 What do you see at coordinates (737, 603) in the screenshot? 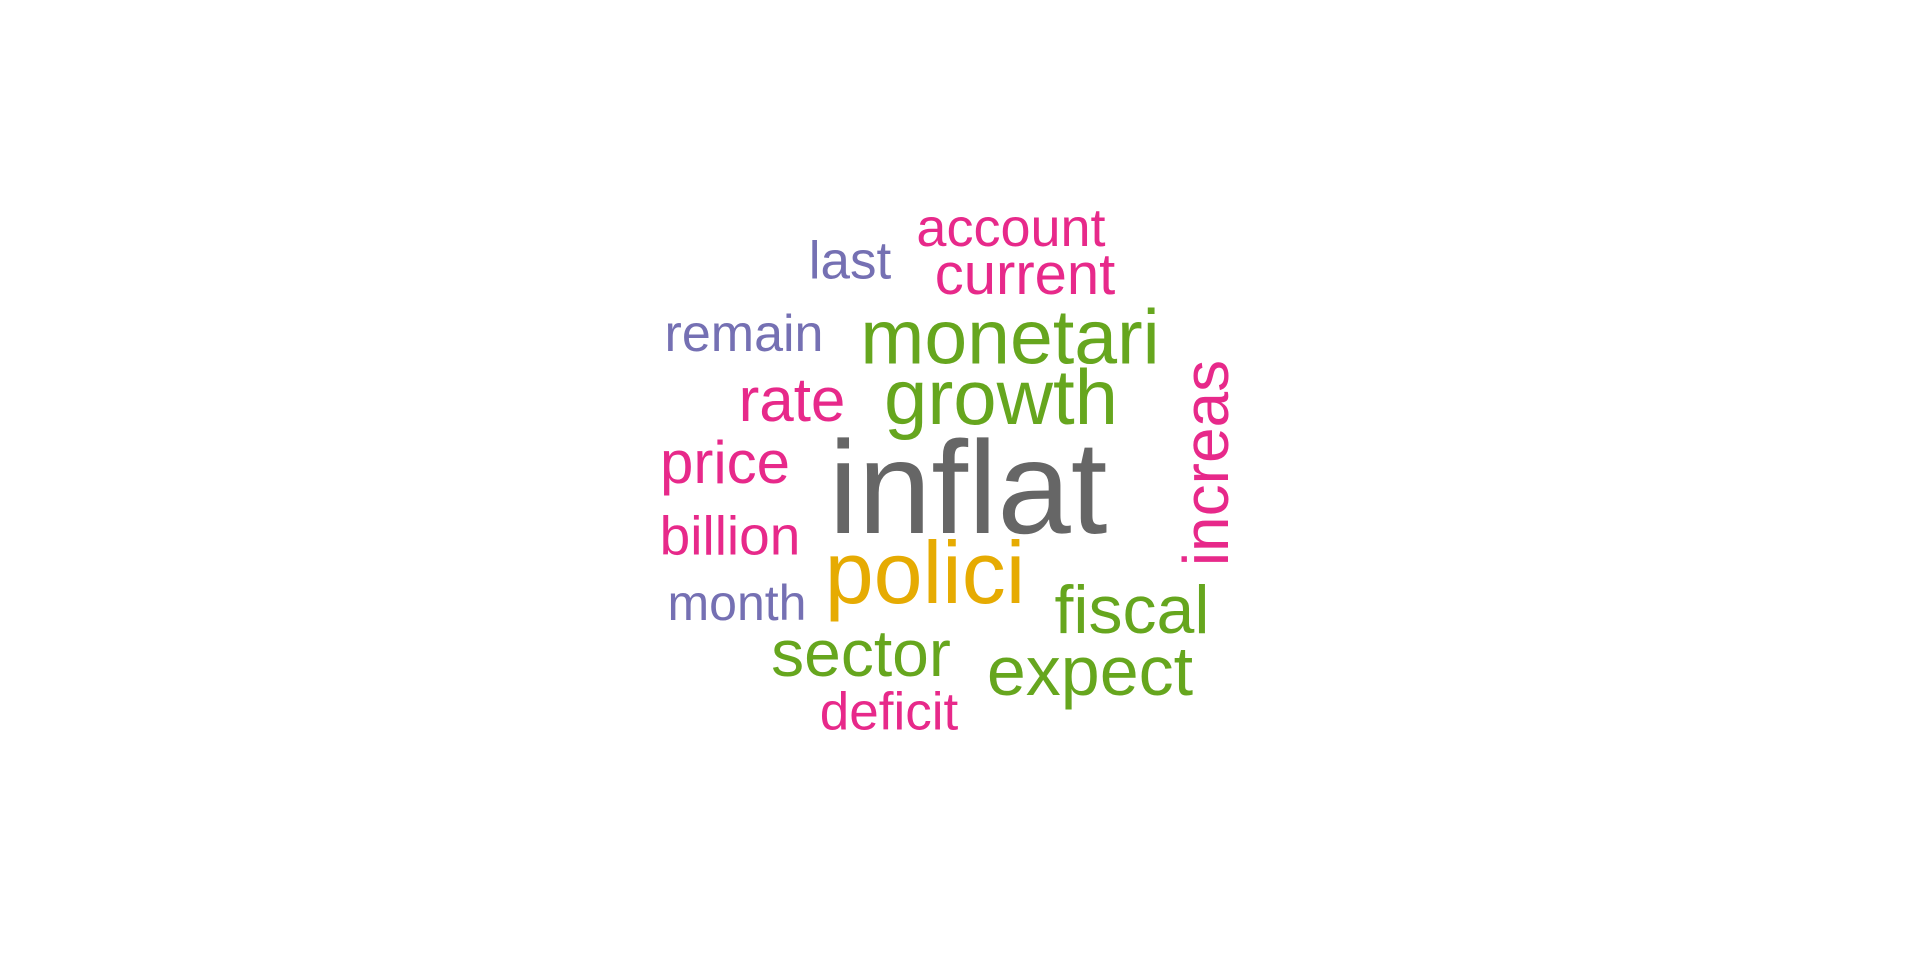
I see `word-month: month` at bounding box center [737, 603].